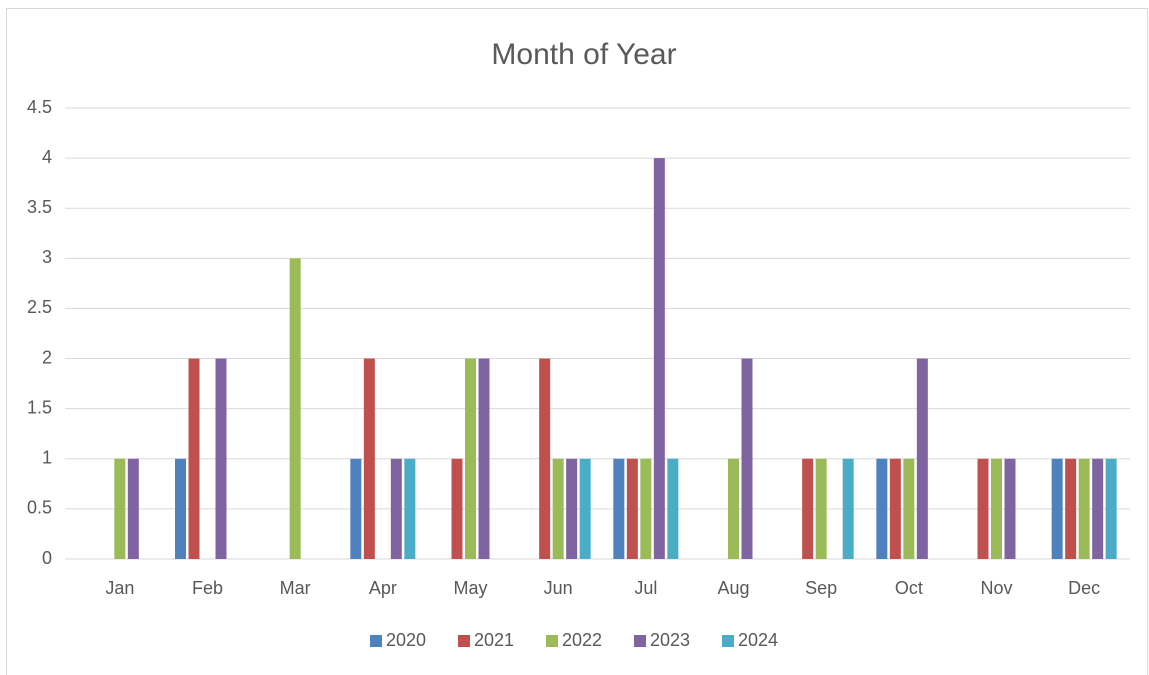 The image size is (1149, 675). I want to click on chart-title: Month of Year, so click(583, 54).